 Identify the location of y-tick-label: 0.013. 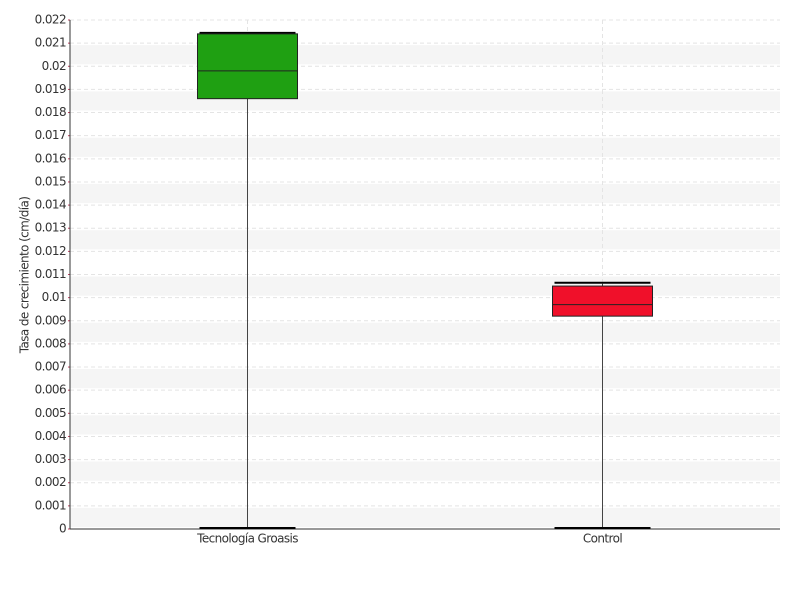
(50, 228).